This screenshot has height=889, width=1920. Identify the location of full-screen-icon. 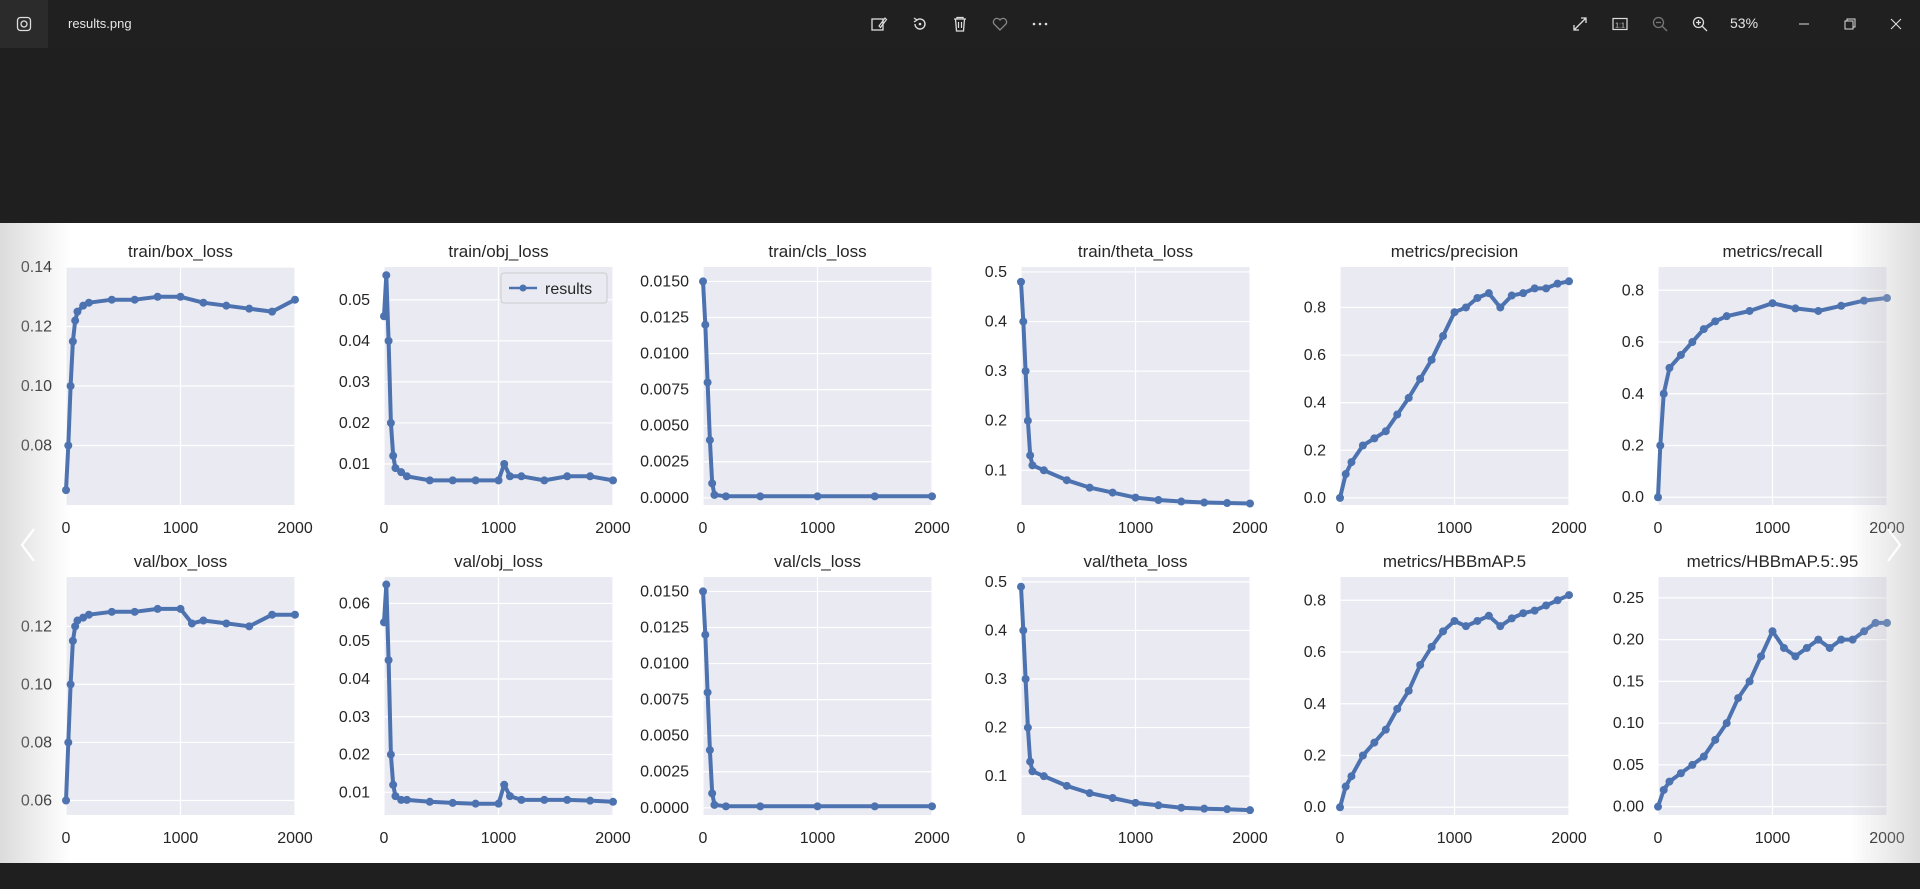
(1580, 24).